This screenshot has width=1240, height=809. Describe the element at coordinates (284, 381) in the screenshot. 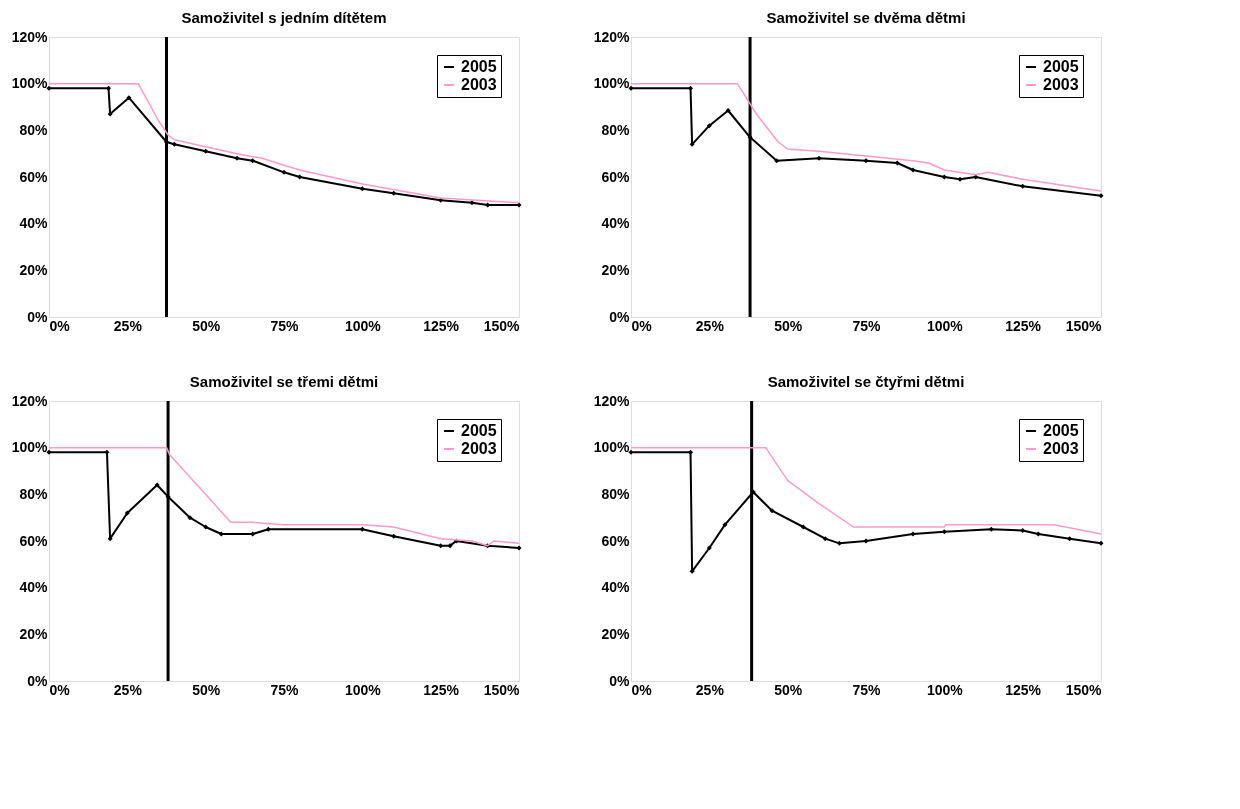

I see `chart-title: Samoživitel se třemi dětmi` at that location.